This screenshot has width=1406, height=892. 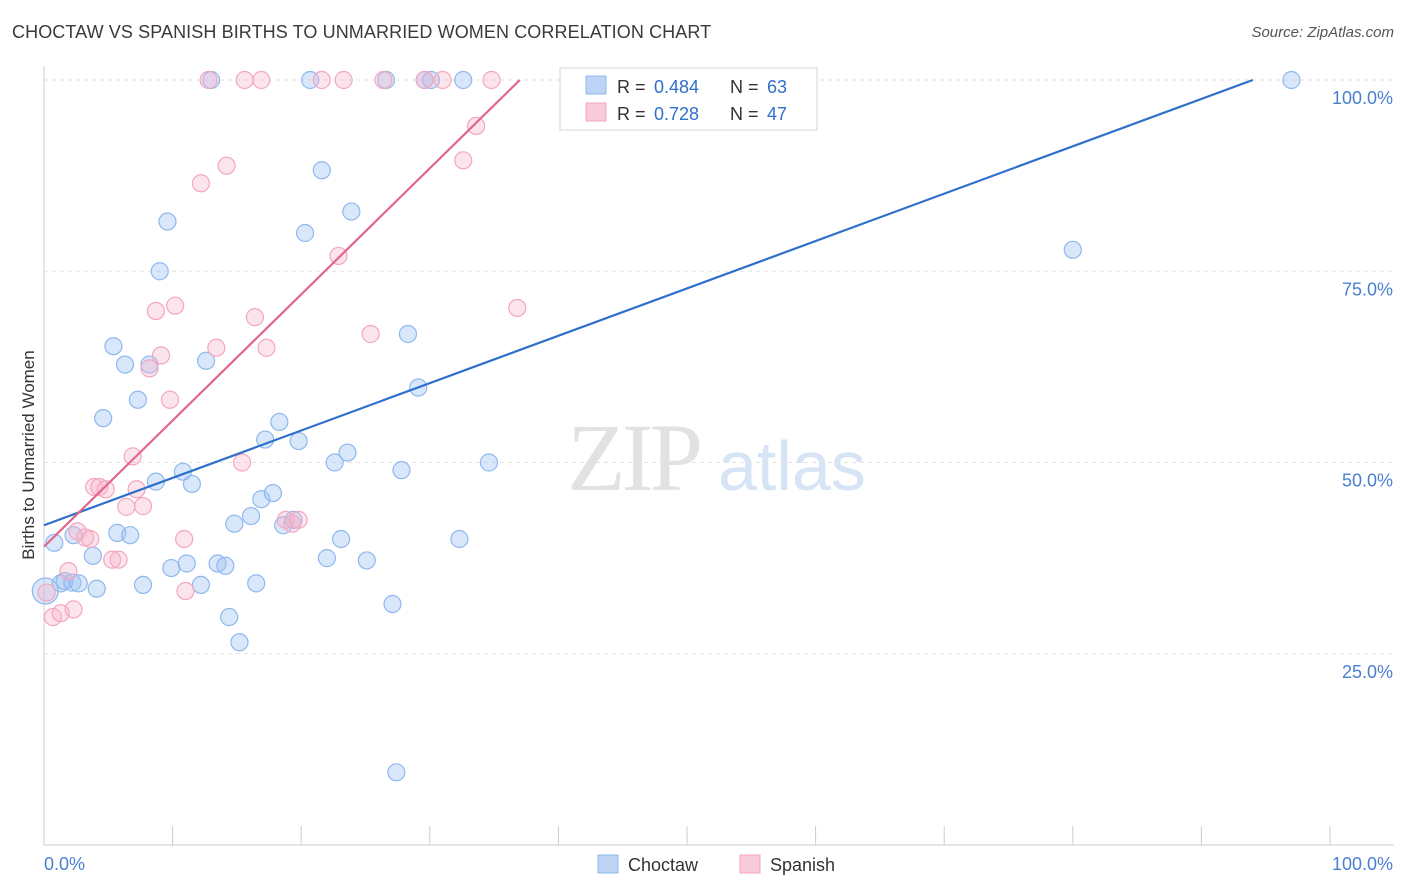 What do you see at coordinates (1367, 289) in the screenshot?
I see `y-tick-label-75: 75.0%` at bounding box center [1367, 289].